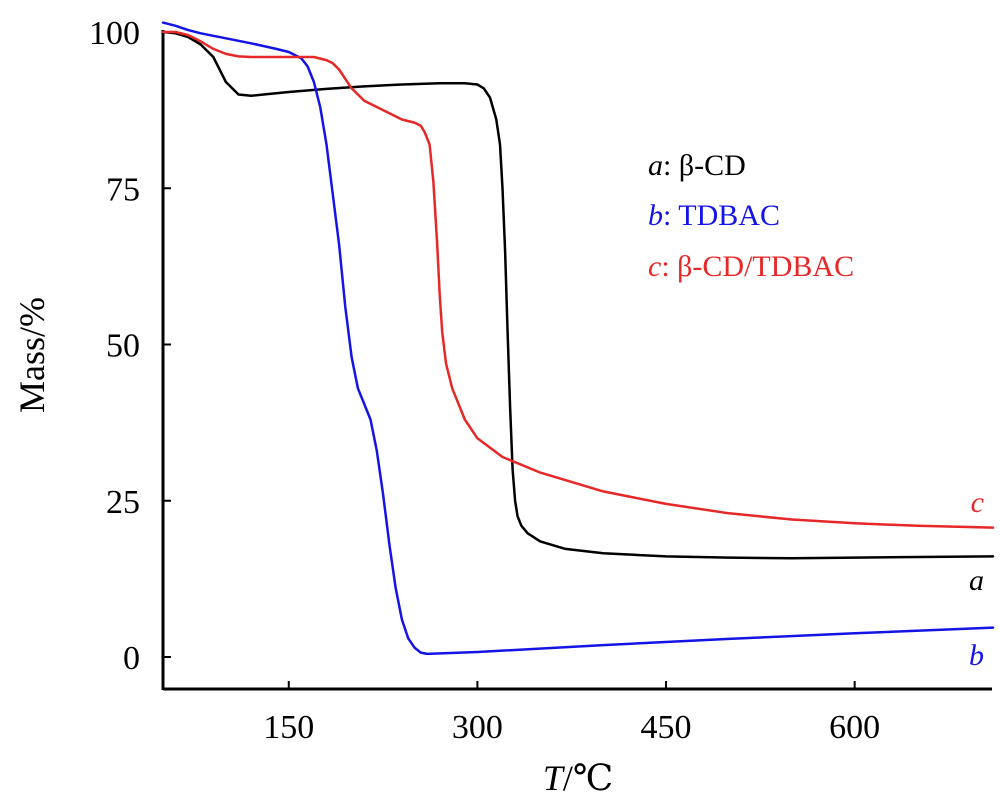 The width and height of the screenshot is (1000, 812). I want to click on x-tick-label: 600, so click(854, 727).